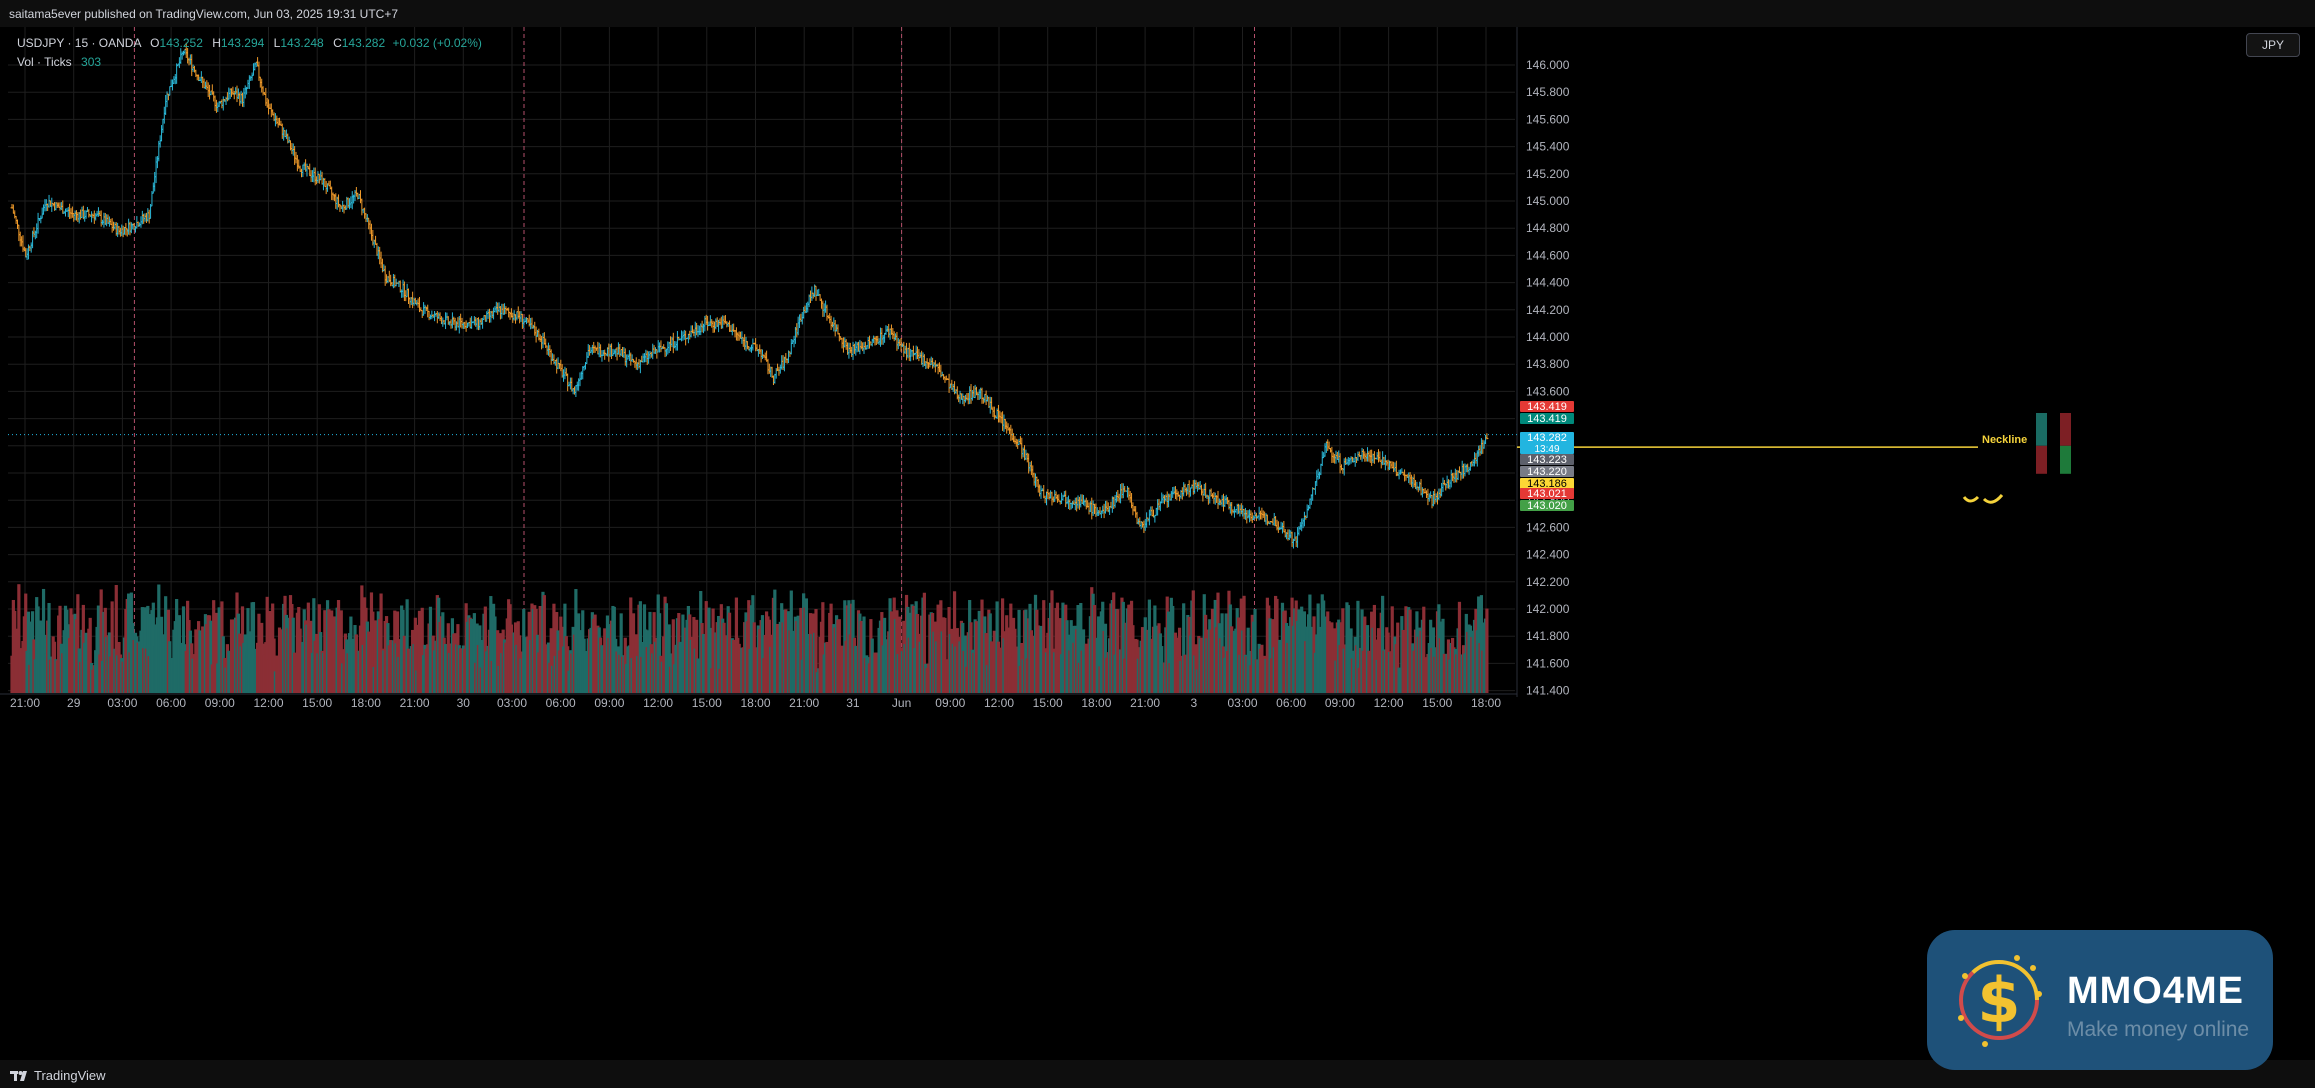  What do you see at coordinates (609, 703) in the screenshot?
I see `x-tick-label: 09:00` at bounding box center [609, 703].